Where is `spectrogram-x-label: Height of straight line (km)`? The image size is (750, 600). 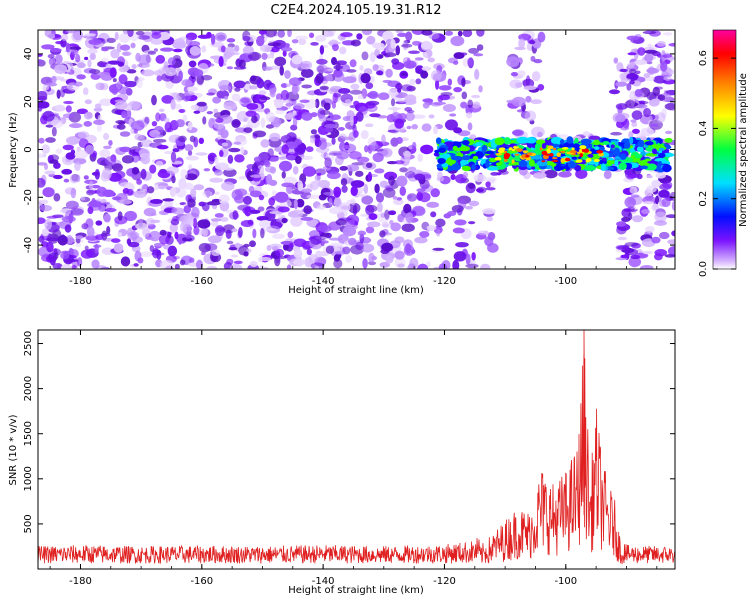
spectrogram-x-label: Height of straight line (km) is located at coordinates (356, 290).